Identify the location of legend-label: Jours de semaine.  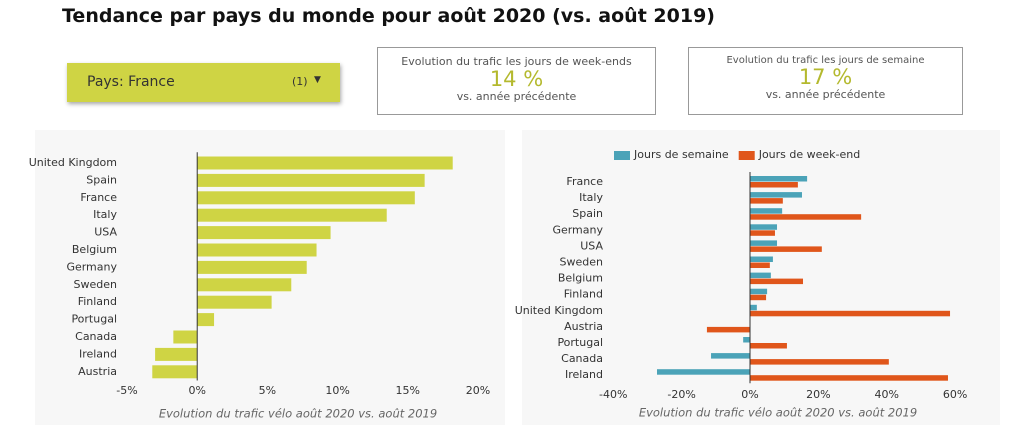
(681, 154).